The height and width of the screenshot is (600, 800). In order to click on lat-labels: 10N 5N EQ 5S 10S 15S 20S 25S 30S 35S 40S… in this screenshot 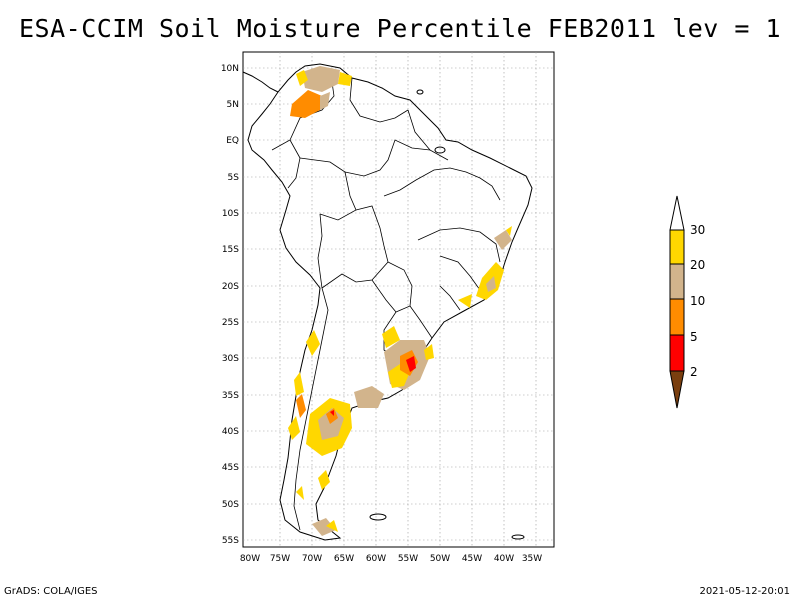, I will do `click(230, 305)`.